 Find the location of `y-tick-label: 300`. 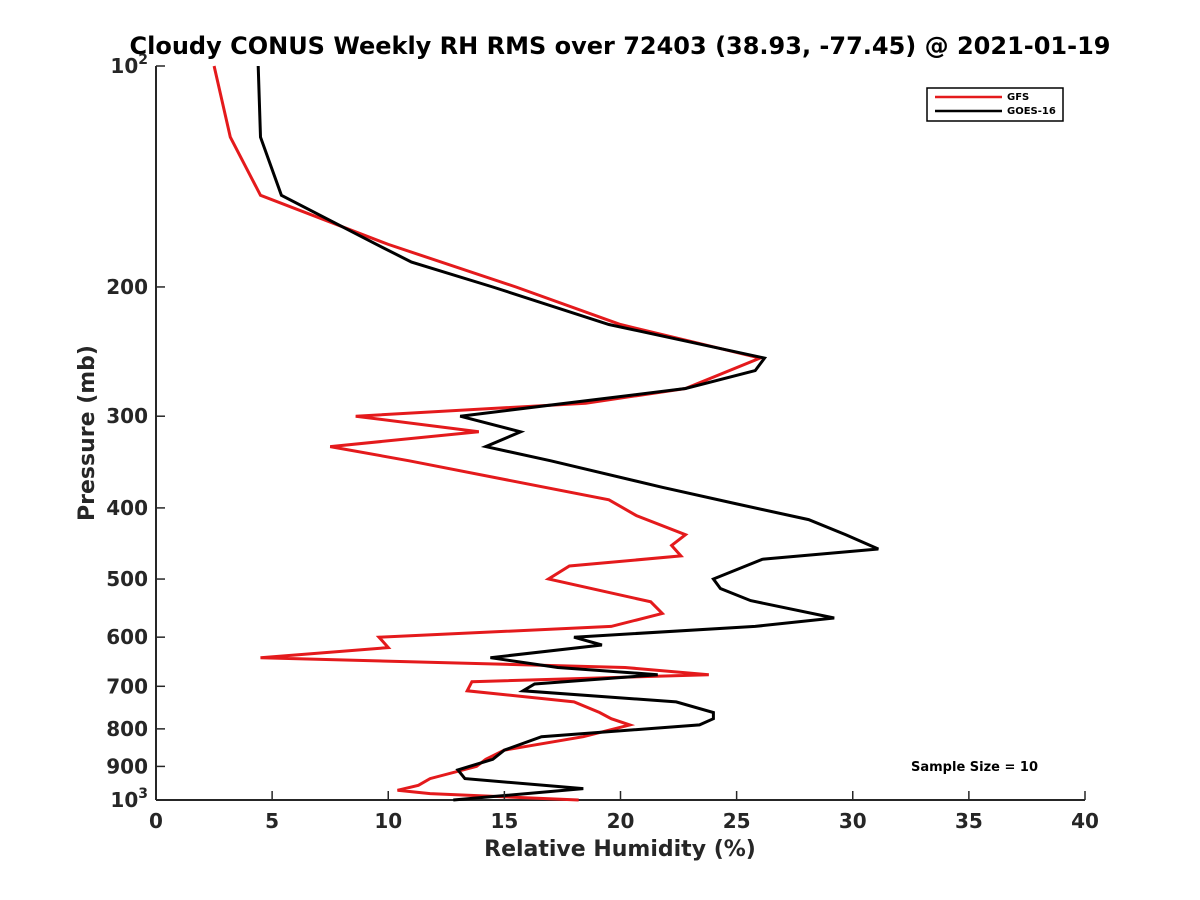

y-tick-label: 300 is located at coordinates (127, 416).